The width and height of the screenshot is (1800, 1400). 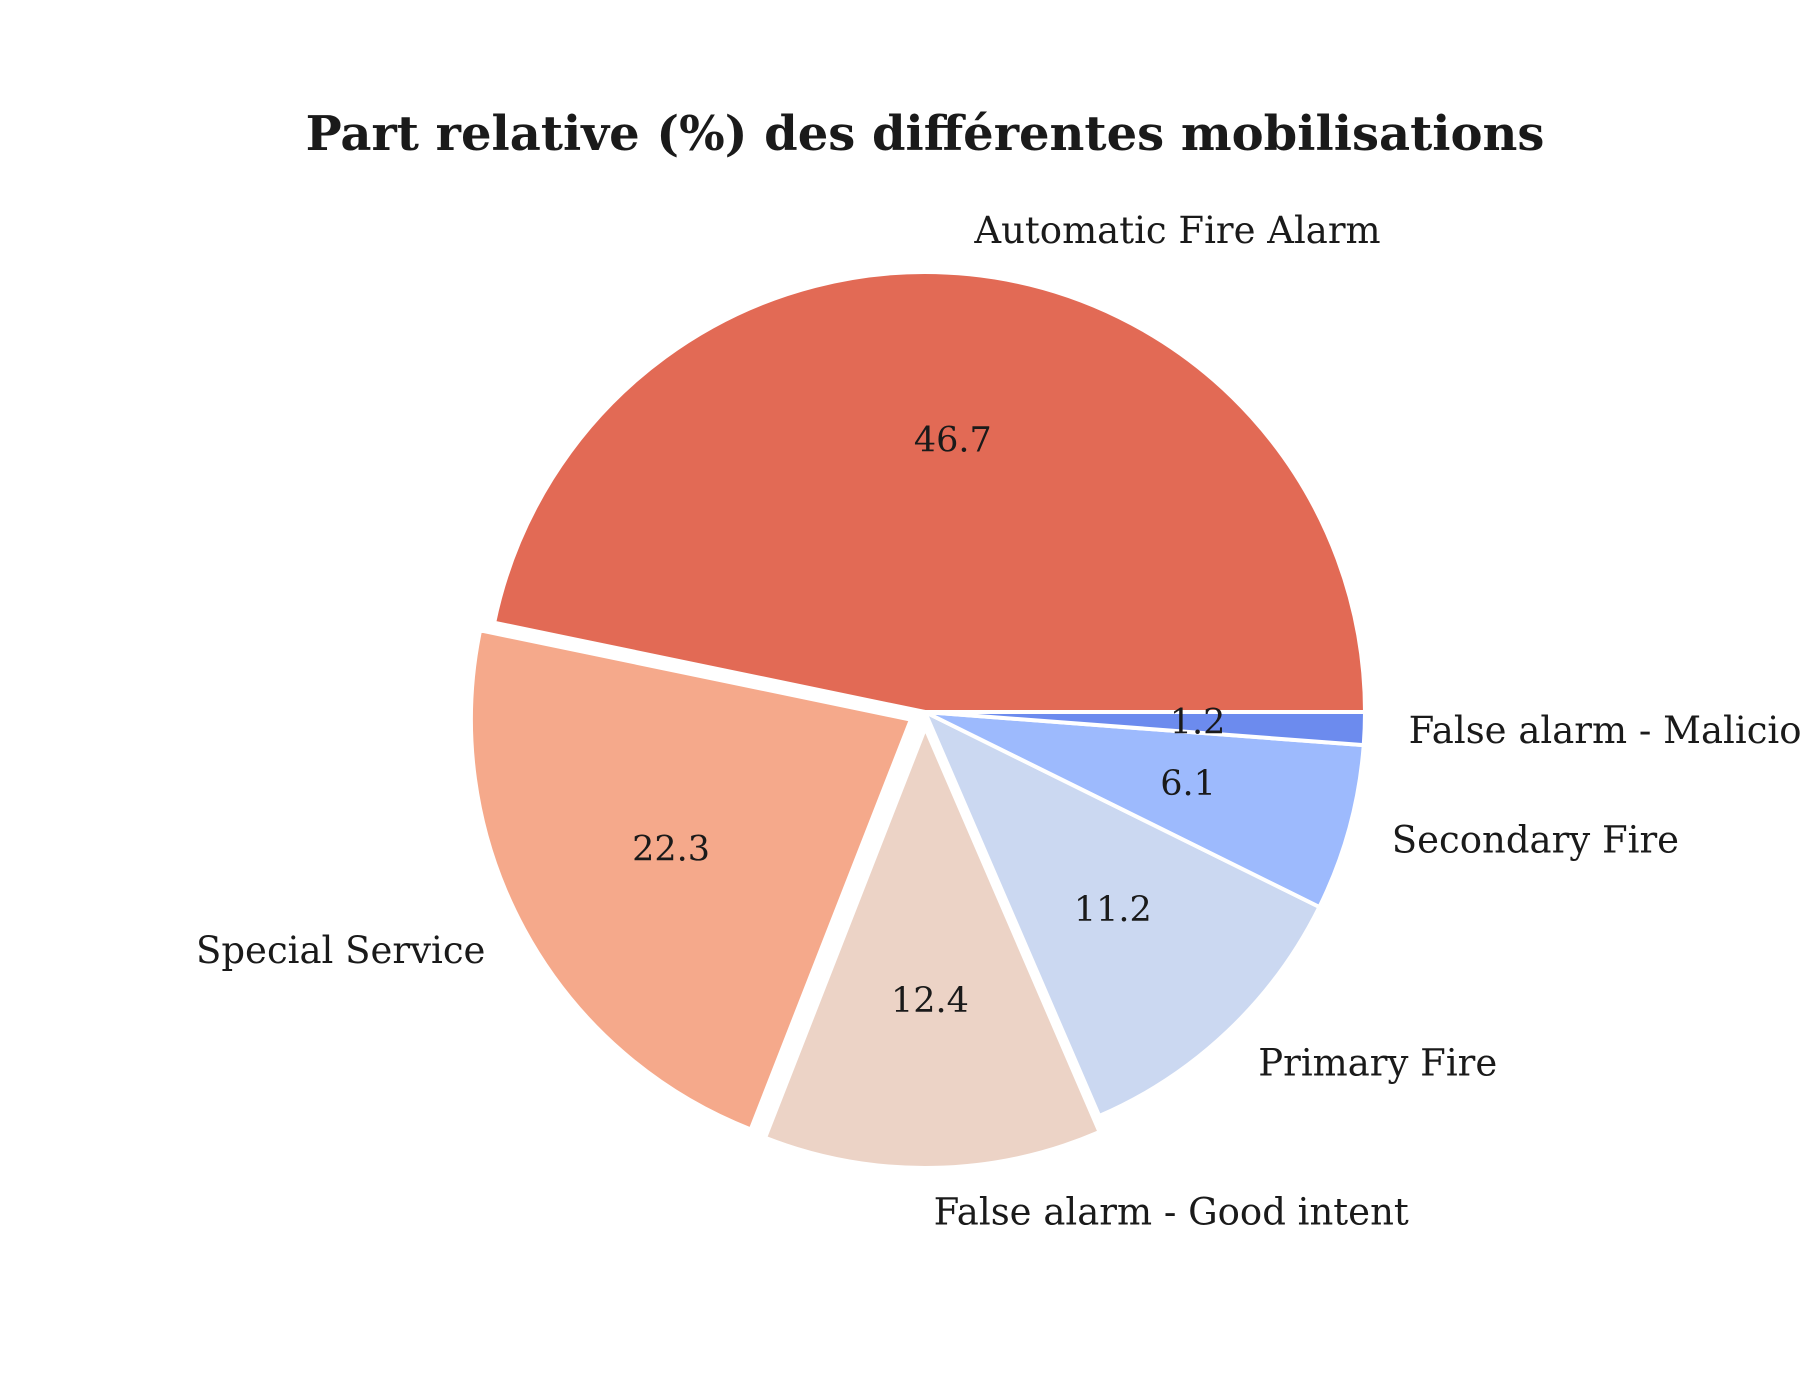 I want to click on slice-false-alarm-good-intent, so click(x=932, y=947).